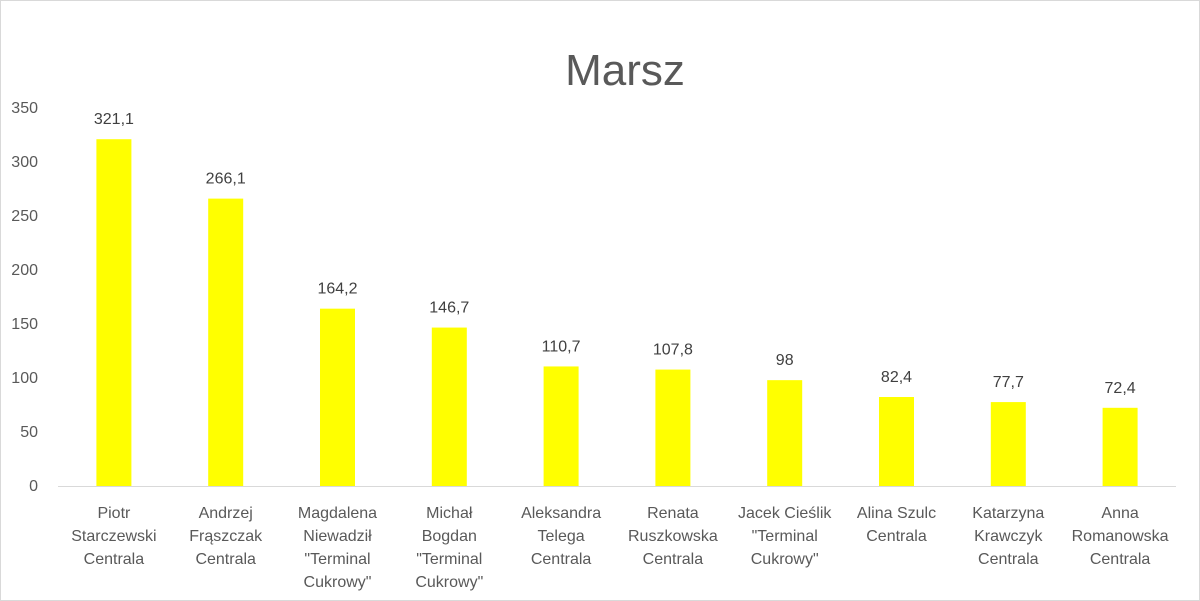 The image size is (1200, 601). Describe the element at coordinates (896, 377) in the screenshot. I see `data-label: 82,4` at that location.